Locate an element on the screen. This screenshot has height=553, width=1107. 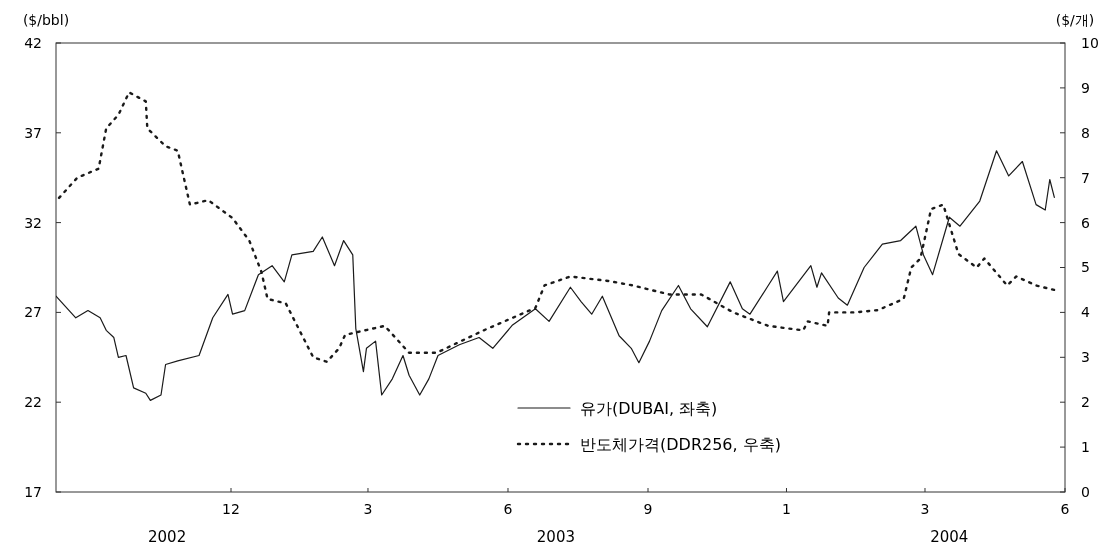
legend-label: 반도체가격(DDR256, 우축) is located at coordinates (680, 444).